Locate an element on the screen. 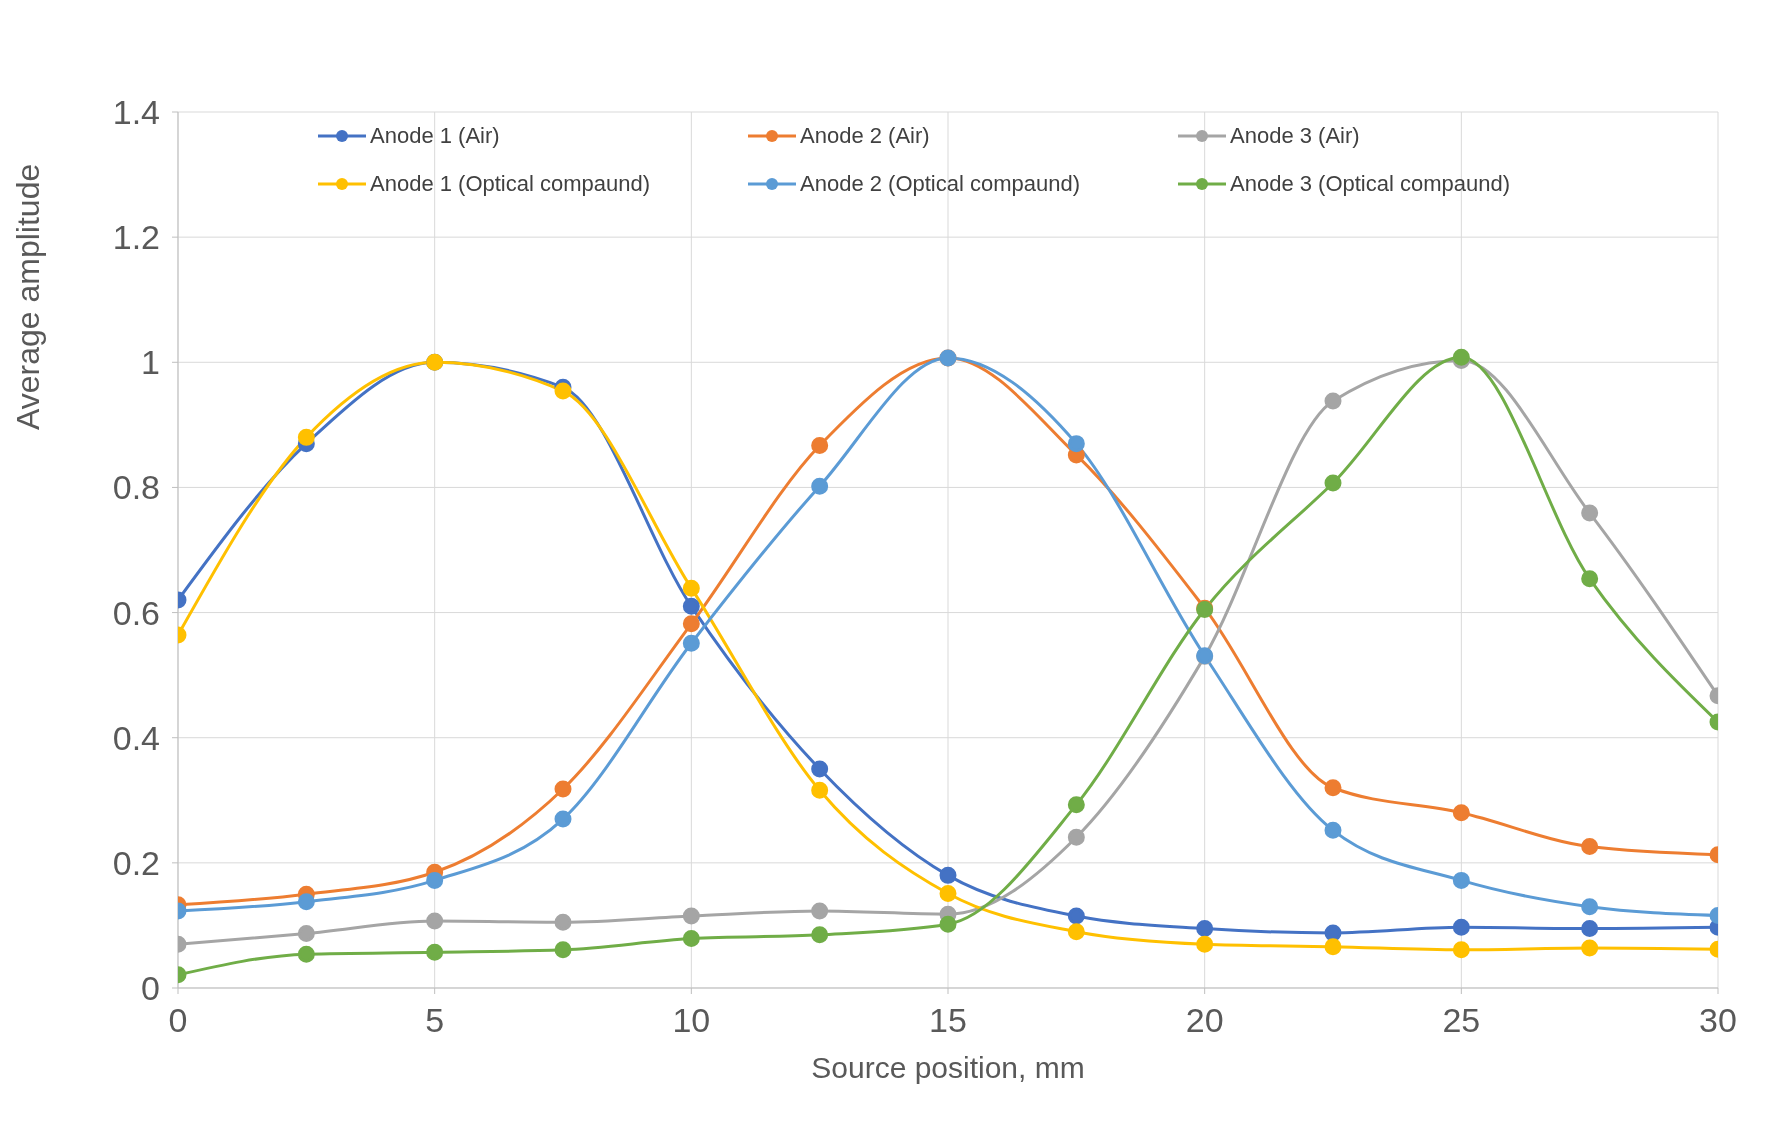  x-tick-label: 0 is located at coordinates (178, 1020).